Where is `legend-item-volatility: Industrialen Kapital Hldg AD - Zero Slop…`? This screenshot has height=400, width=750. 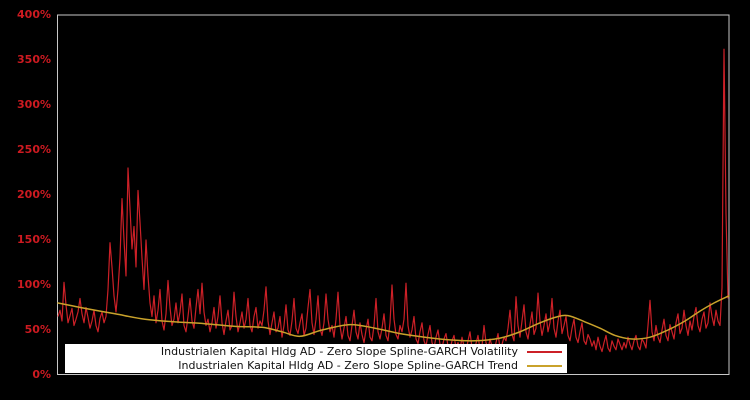 legend-item-volatility: Industrialen Kapital Hldg AD - Zero Slop… is located at coordinates (313, 351).